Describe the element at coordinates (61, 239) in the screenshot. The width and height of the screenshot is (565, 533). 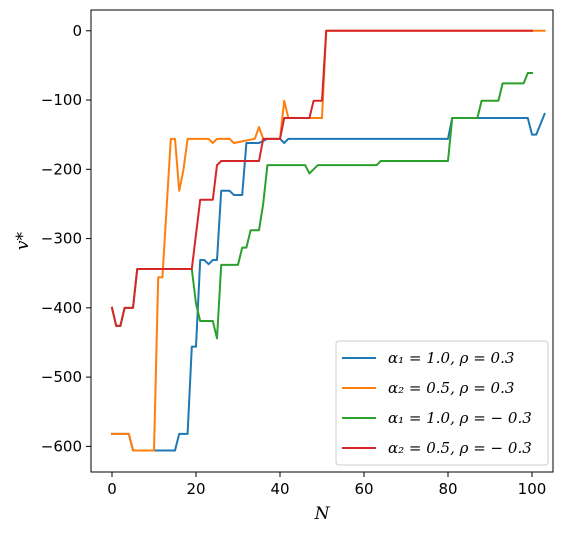
I see `y-tick-label: −300` at that location.